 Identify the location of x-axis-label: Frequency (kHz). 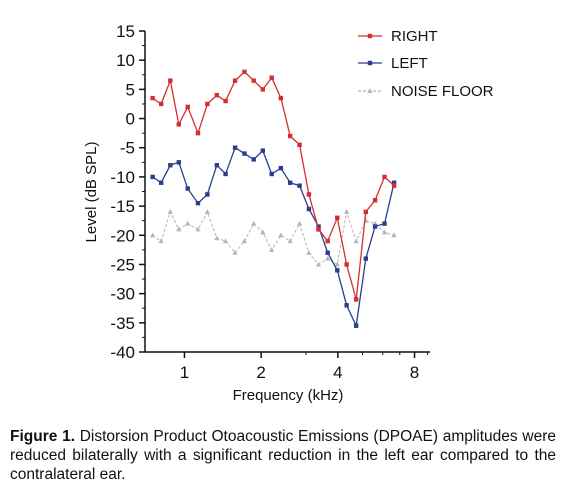
(288, 395).